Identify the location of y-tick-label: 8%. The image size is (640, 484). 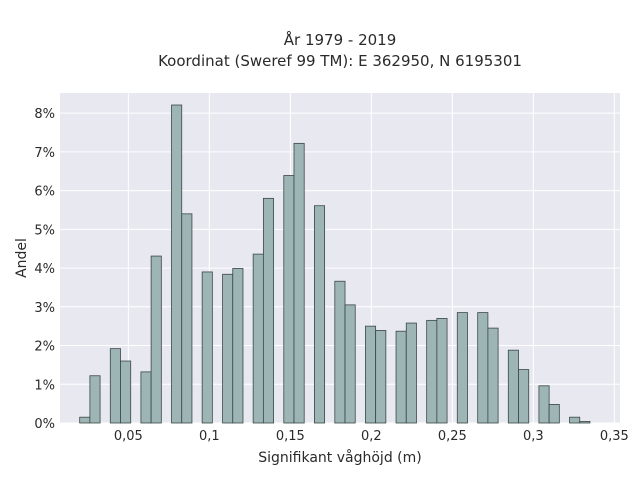
(44, 114).